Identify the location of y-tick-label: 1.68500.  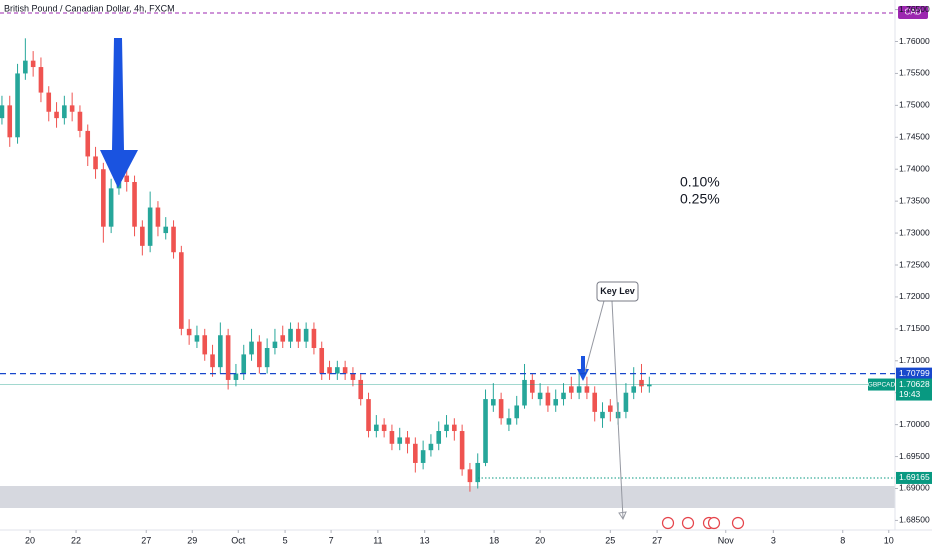
(914, 520).